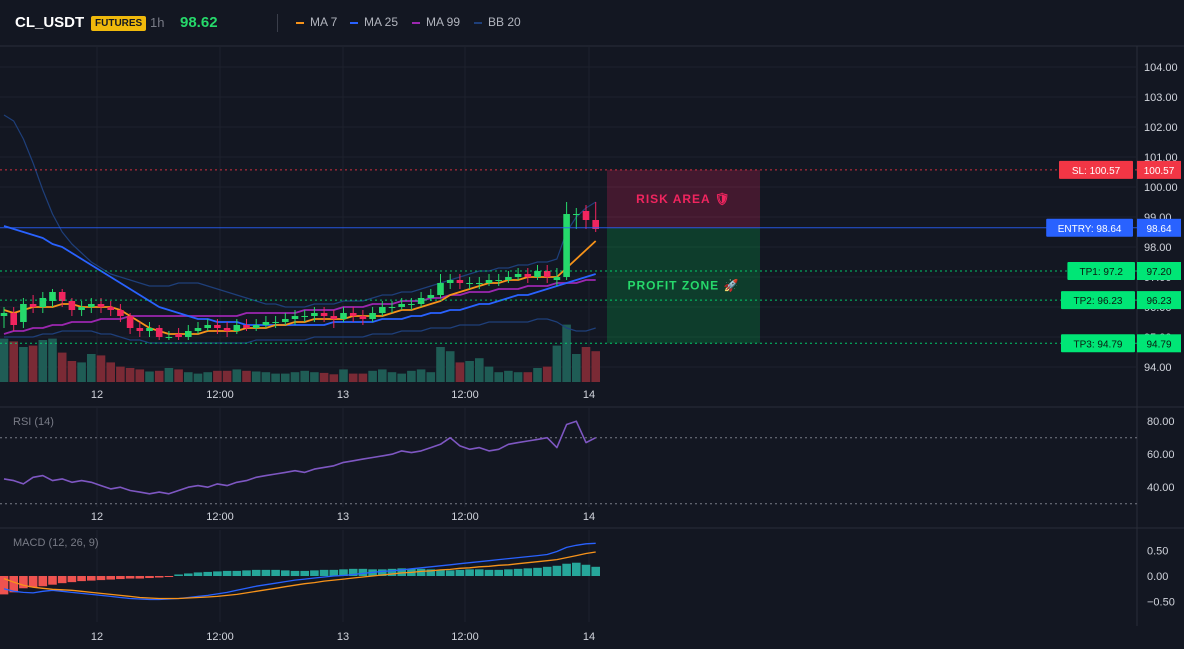 This screenshot has height=649, width=1184. I want to click on macd-title: MACD (12, 26, 9), so click(56, 543).